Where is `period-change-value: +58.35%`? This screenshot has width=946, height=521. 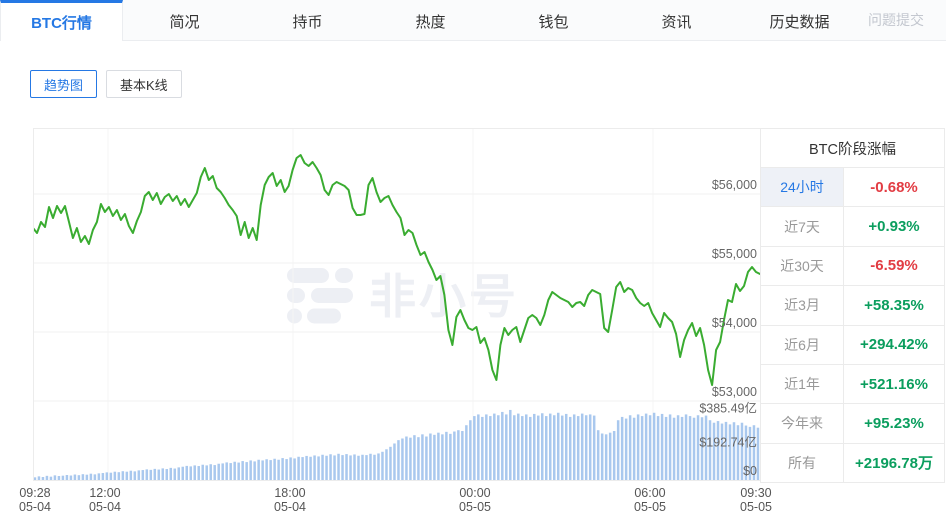
period-change-value: +58.35% is located at coordinates (894, 305).